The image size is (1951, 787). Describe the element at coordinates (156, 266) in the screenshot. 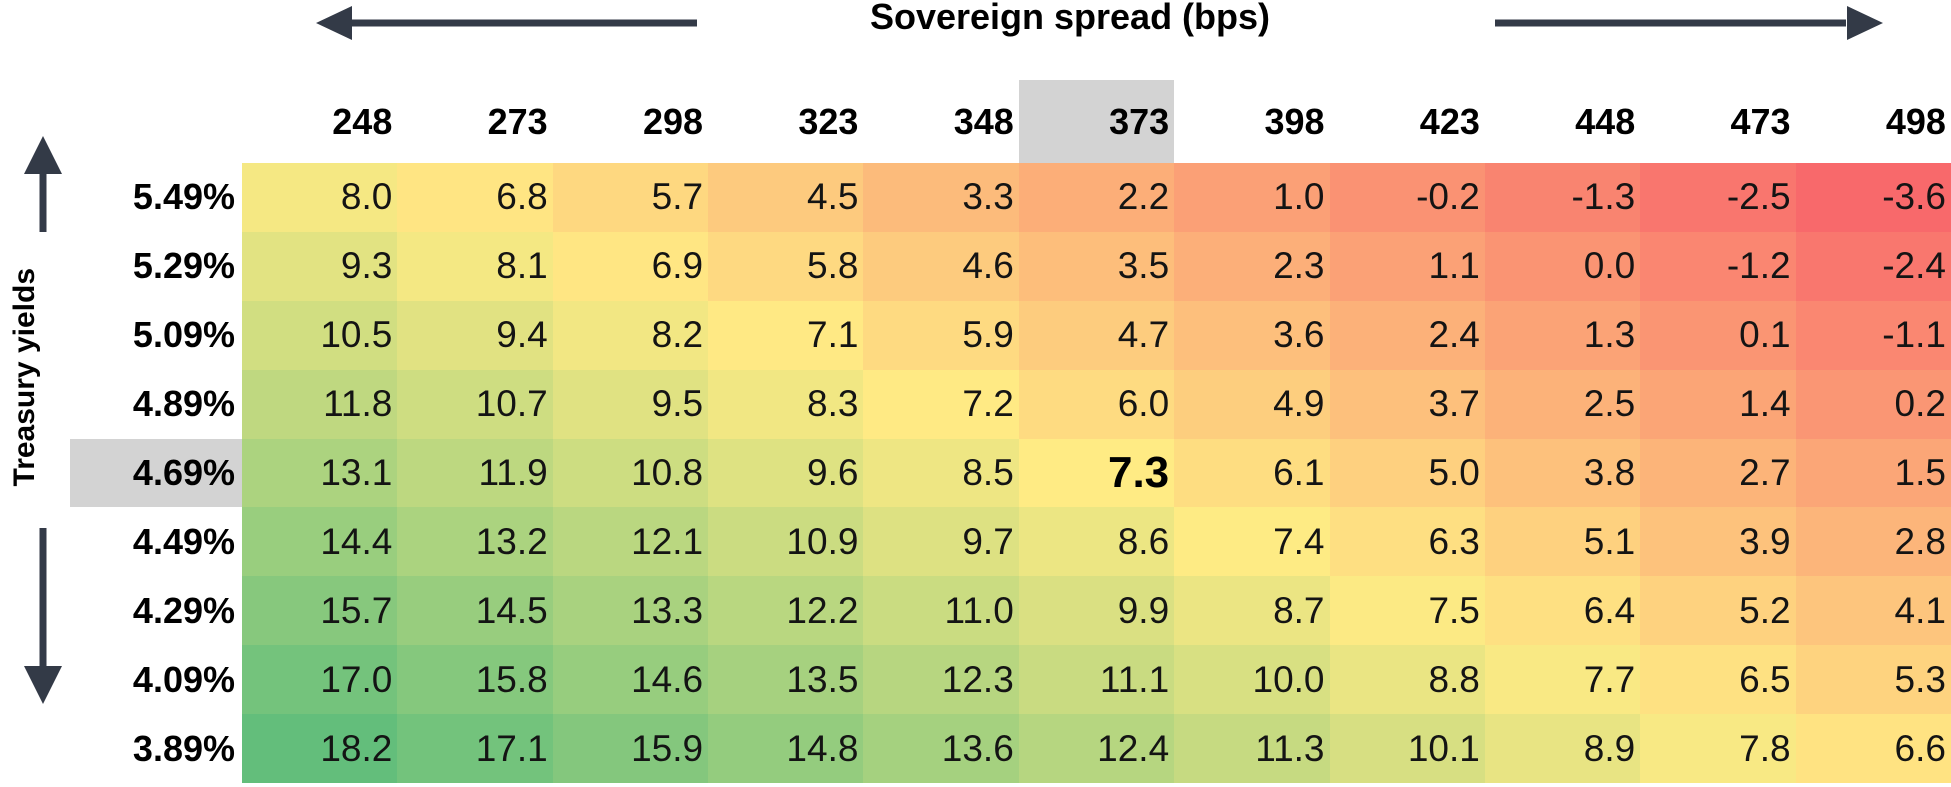

I see `row-label: 5.29%` at that location.